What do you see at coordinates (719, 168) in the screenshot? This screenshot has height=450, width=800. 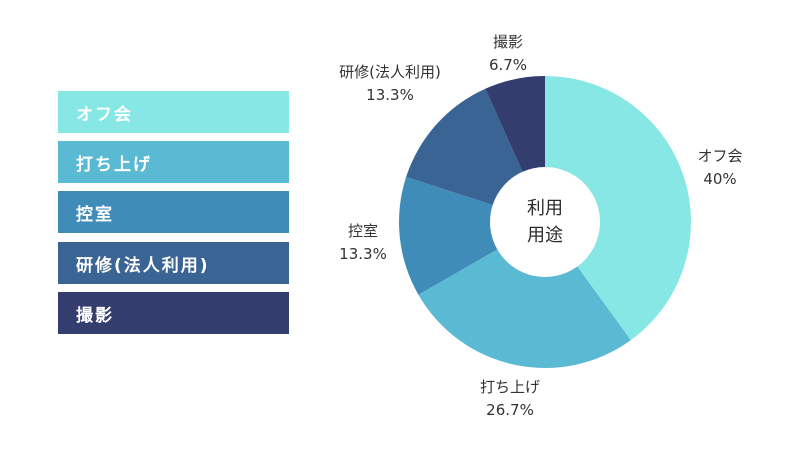 I see `slice-label-off-kai: オフ会 40%` at bounding box center [719, 168].